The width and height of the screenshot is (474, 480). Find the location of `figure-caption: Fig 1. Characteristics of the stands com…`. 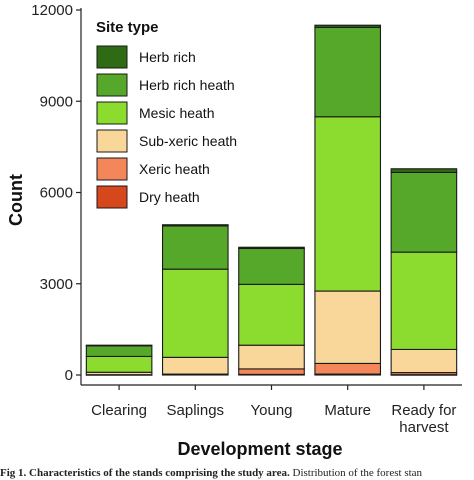

figure-caption: Fig 1. Characteristics of the stands com… is located at coordinates (237, 473).